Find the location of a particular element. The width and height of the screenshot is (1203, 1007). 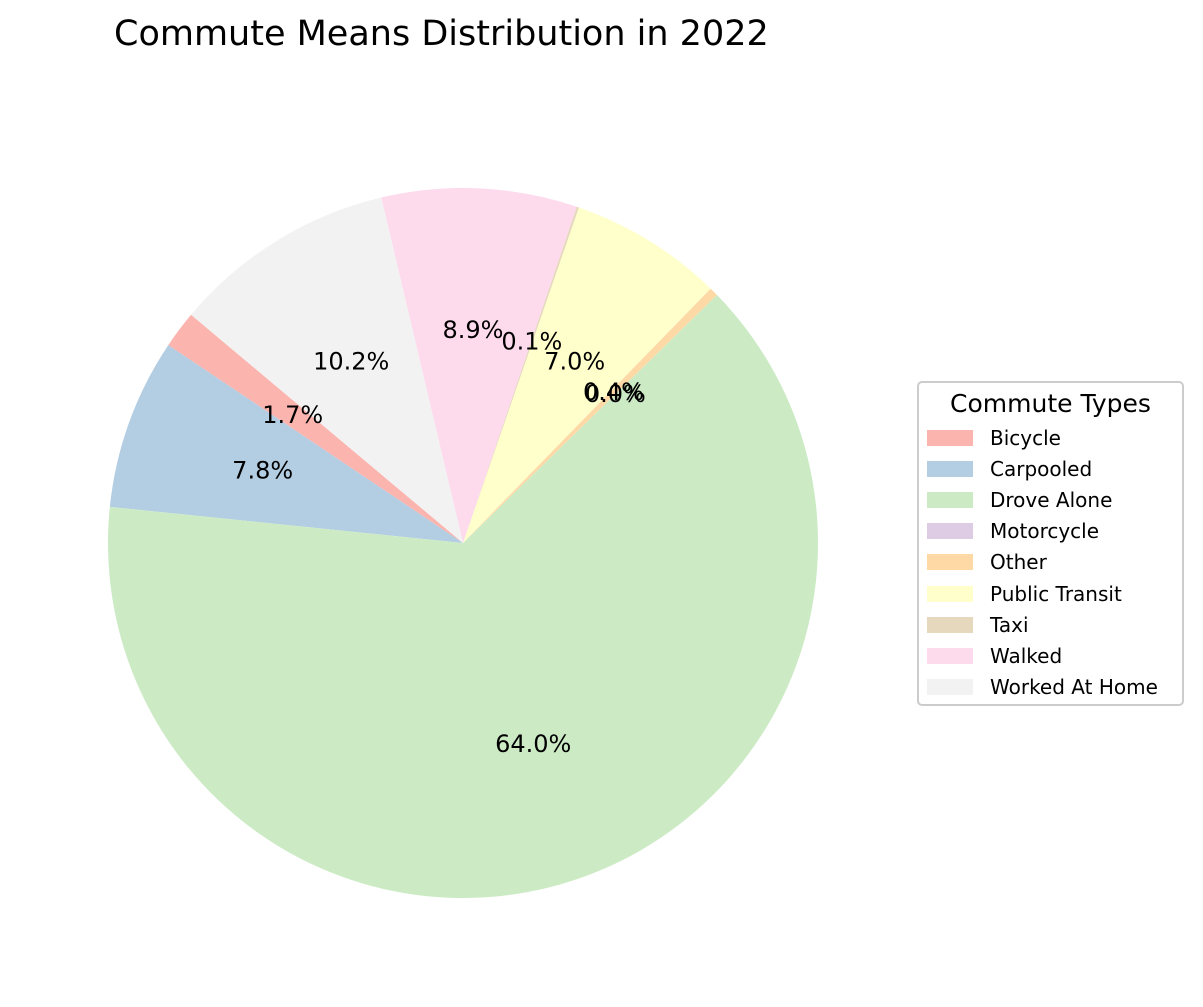

pie-slice-bicycle is located at coordinates (315, 428).